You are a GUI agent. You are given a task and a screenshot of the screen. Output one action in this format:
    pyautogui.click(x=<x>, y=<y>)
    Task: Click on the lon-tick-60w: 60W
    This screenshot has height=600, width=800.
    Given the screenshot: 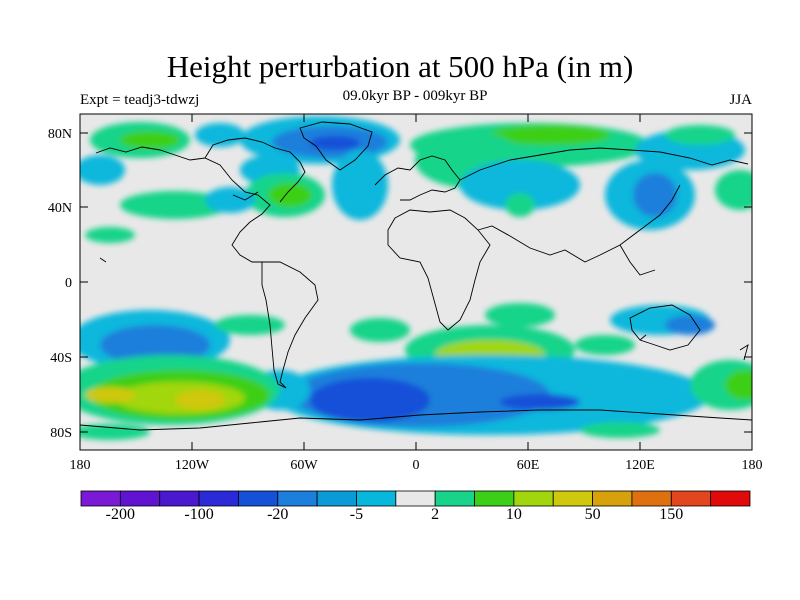 What is the action you would take?
    pyautogui.click(x=304, y=465)
    